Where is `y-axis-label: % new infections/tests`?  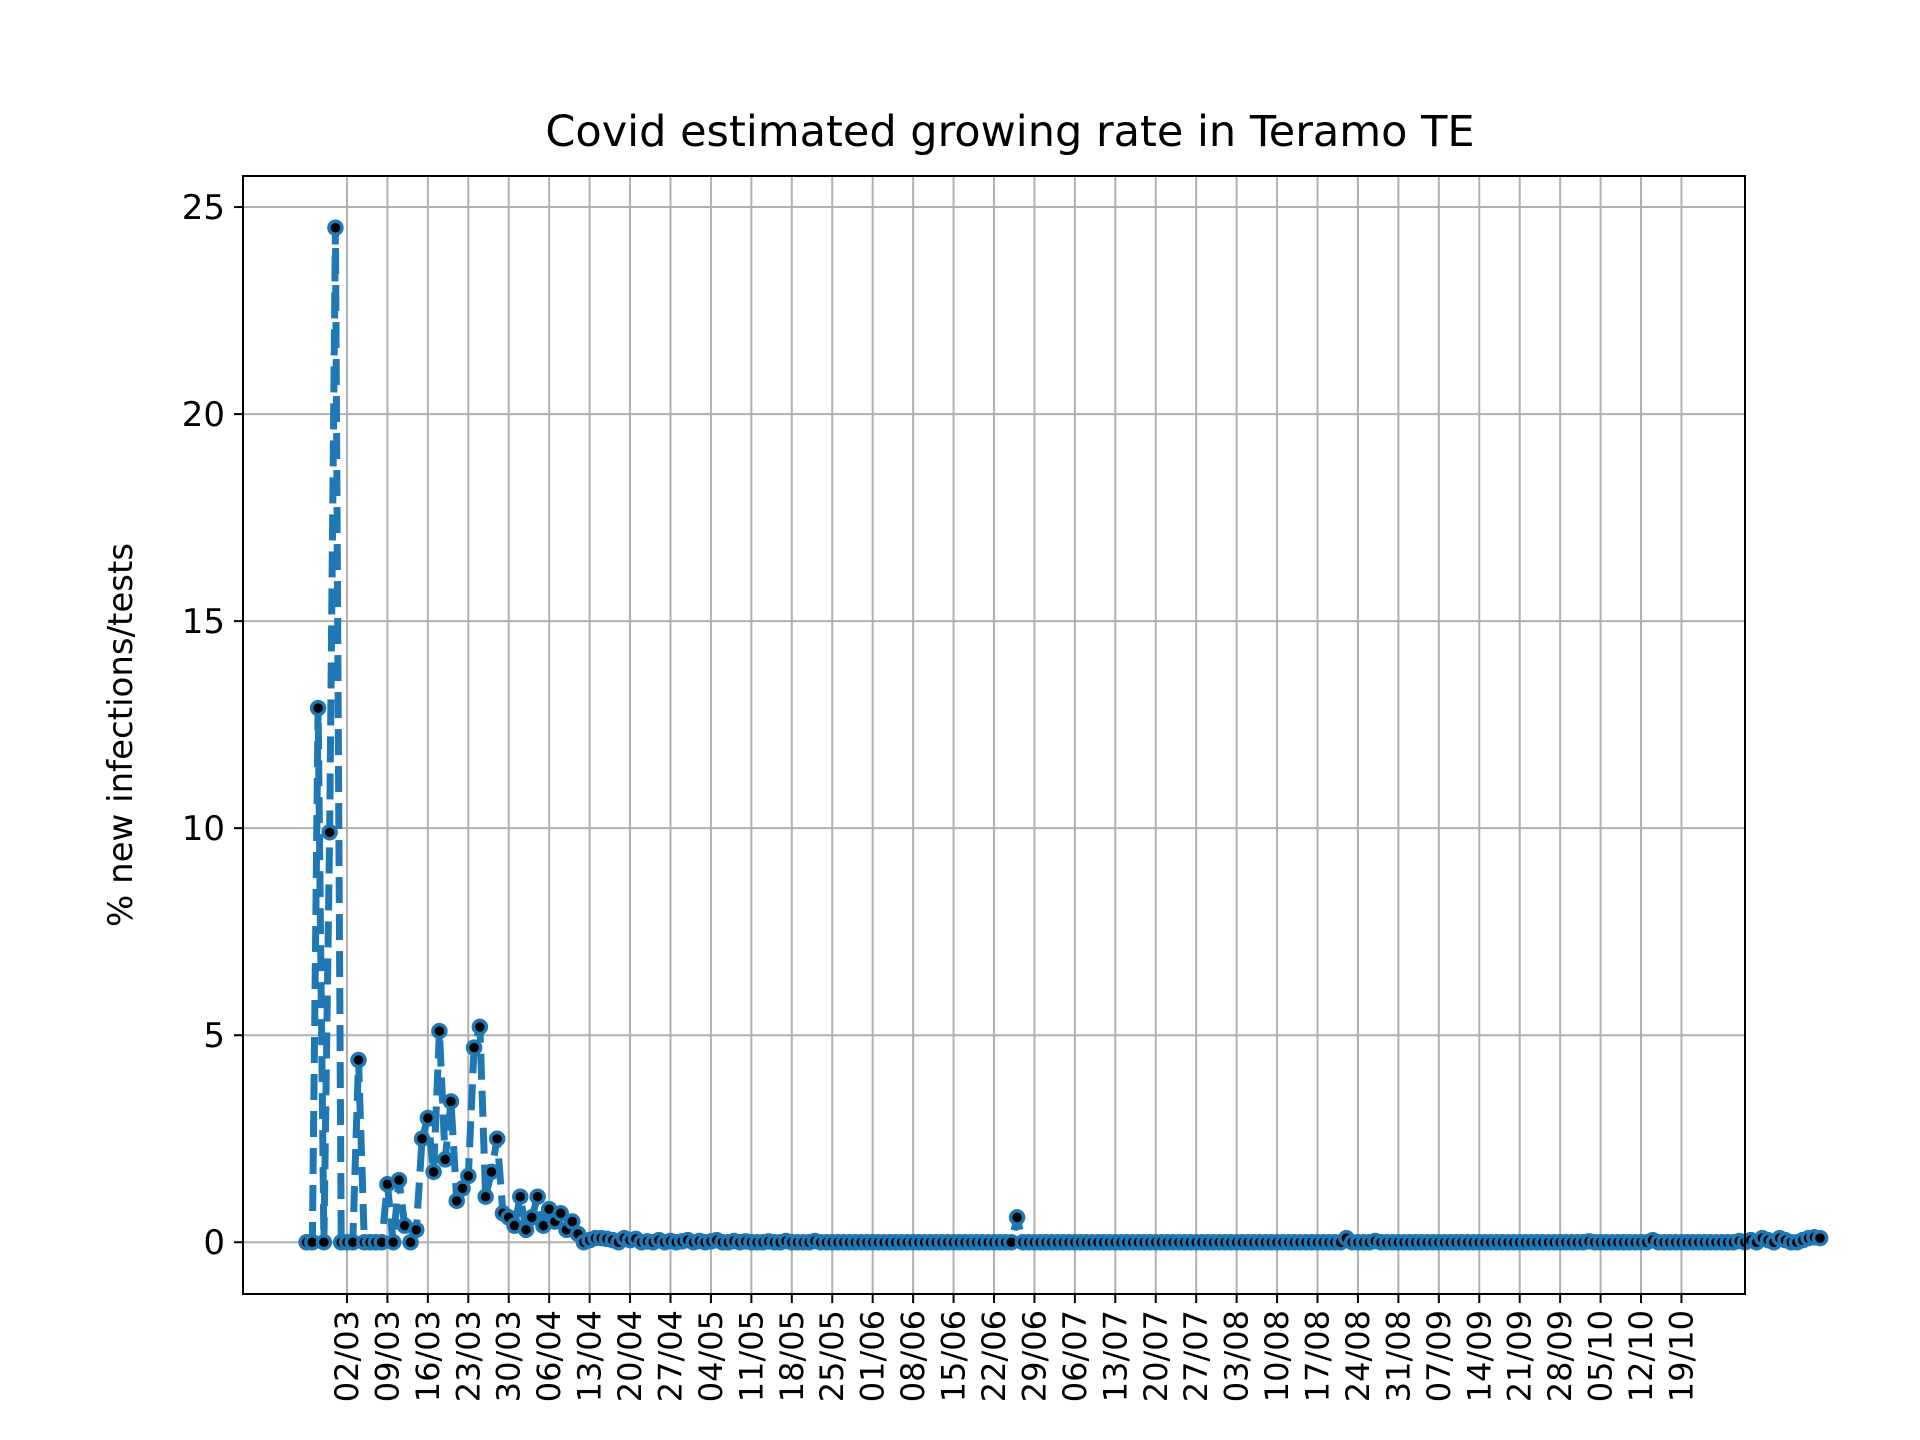
y-axis-label: % new infections/tests is located at coordinates (121, 735).